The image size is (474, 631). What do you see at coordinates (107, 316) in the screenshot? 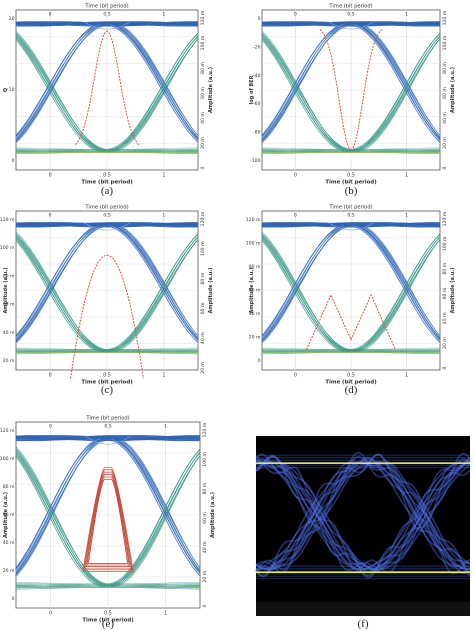
I see `eye-height-curve` at bounding box center [107, 316].